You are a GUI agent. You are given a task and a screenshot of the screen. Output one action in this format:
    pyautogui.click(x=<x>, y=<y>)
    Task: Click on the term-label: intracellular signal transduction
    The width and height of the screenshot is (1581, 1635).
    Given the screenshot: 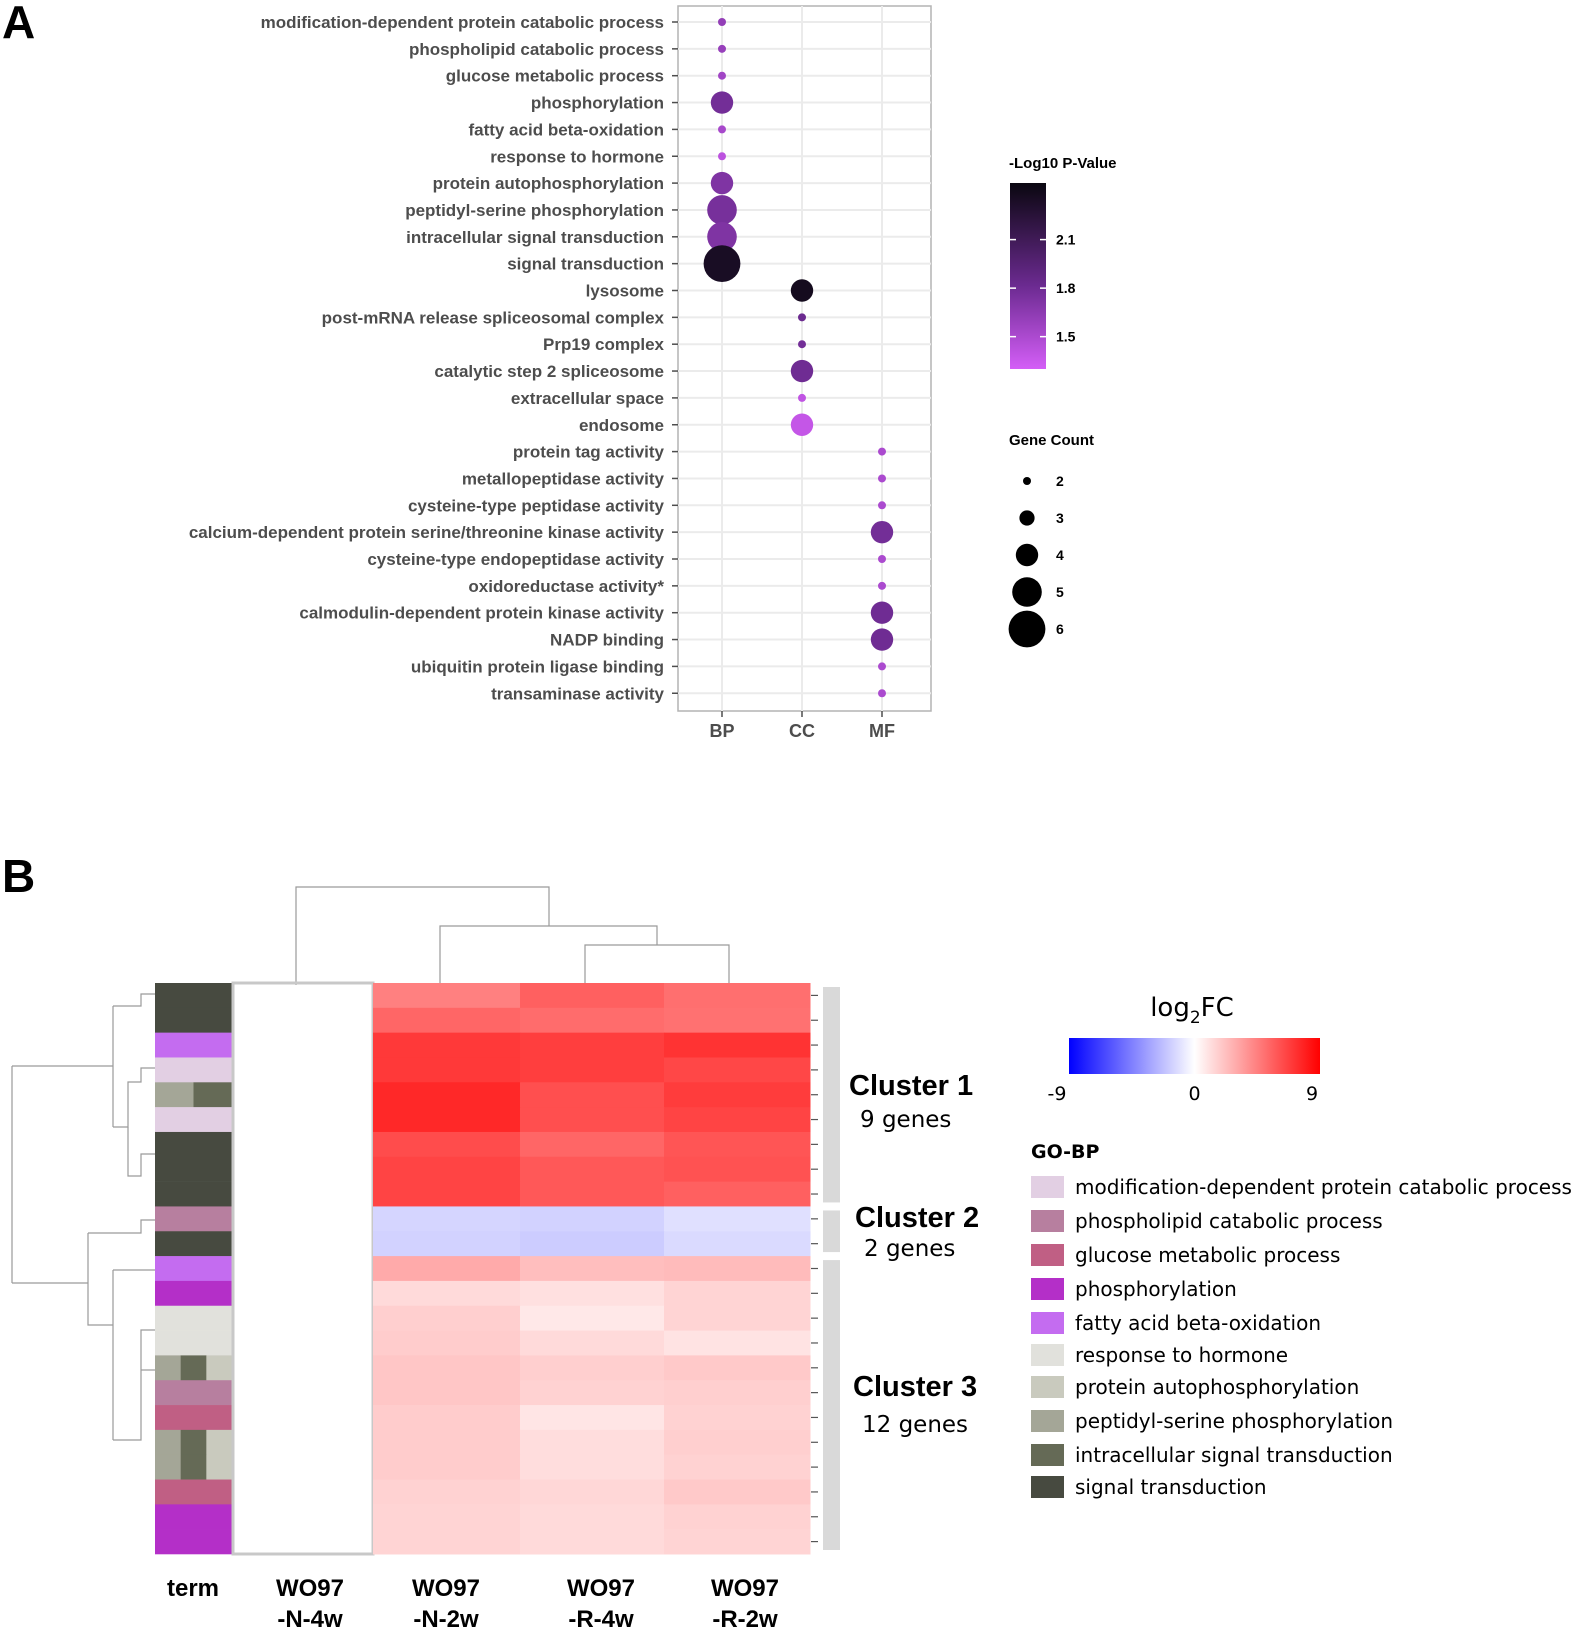 What is the action you would take?
    pyautogui.click(x=535, y=237)
    